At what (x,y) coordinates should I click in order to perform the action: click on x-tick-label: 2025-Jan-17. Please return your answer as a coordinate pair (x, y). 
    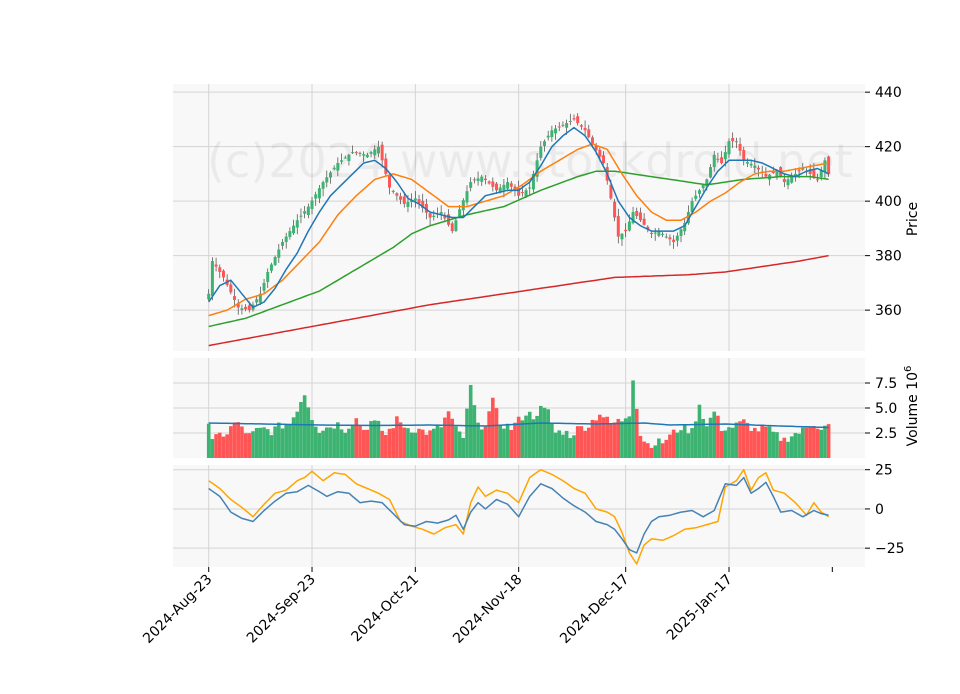
    Looking at the image, I should click on (700, 608).